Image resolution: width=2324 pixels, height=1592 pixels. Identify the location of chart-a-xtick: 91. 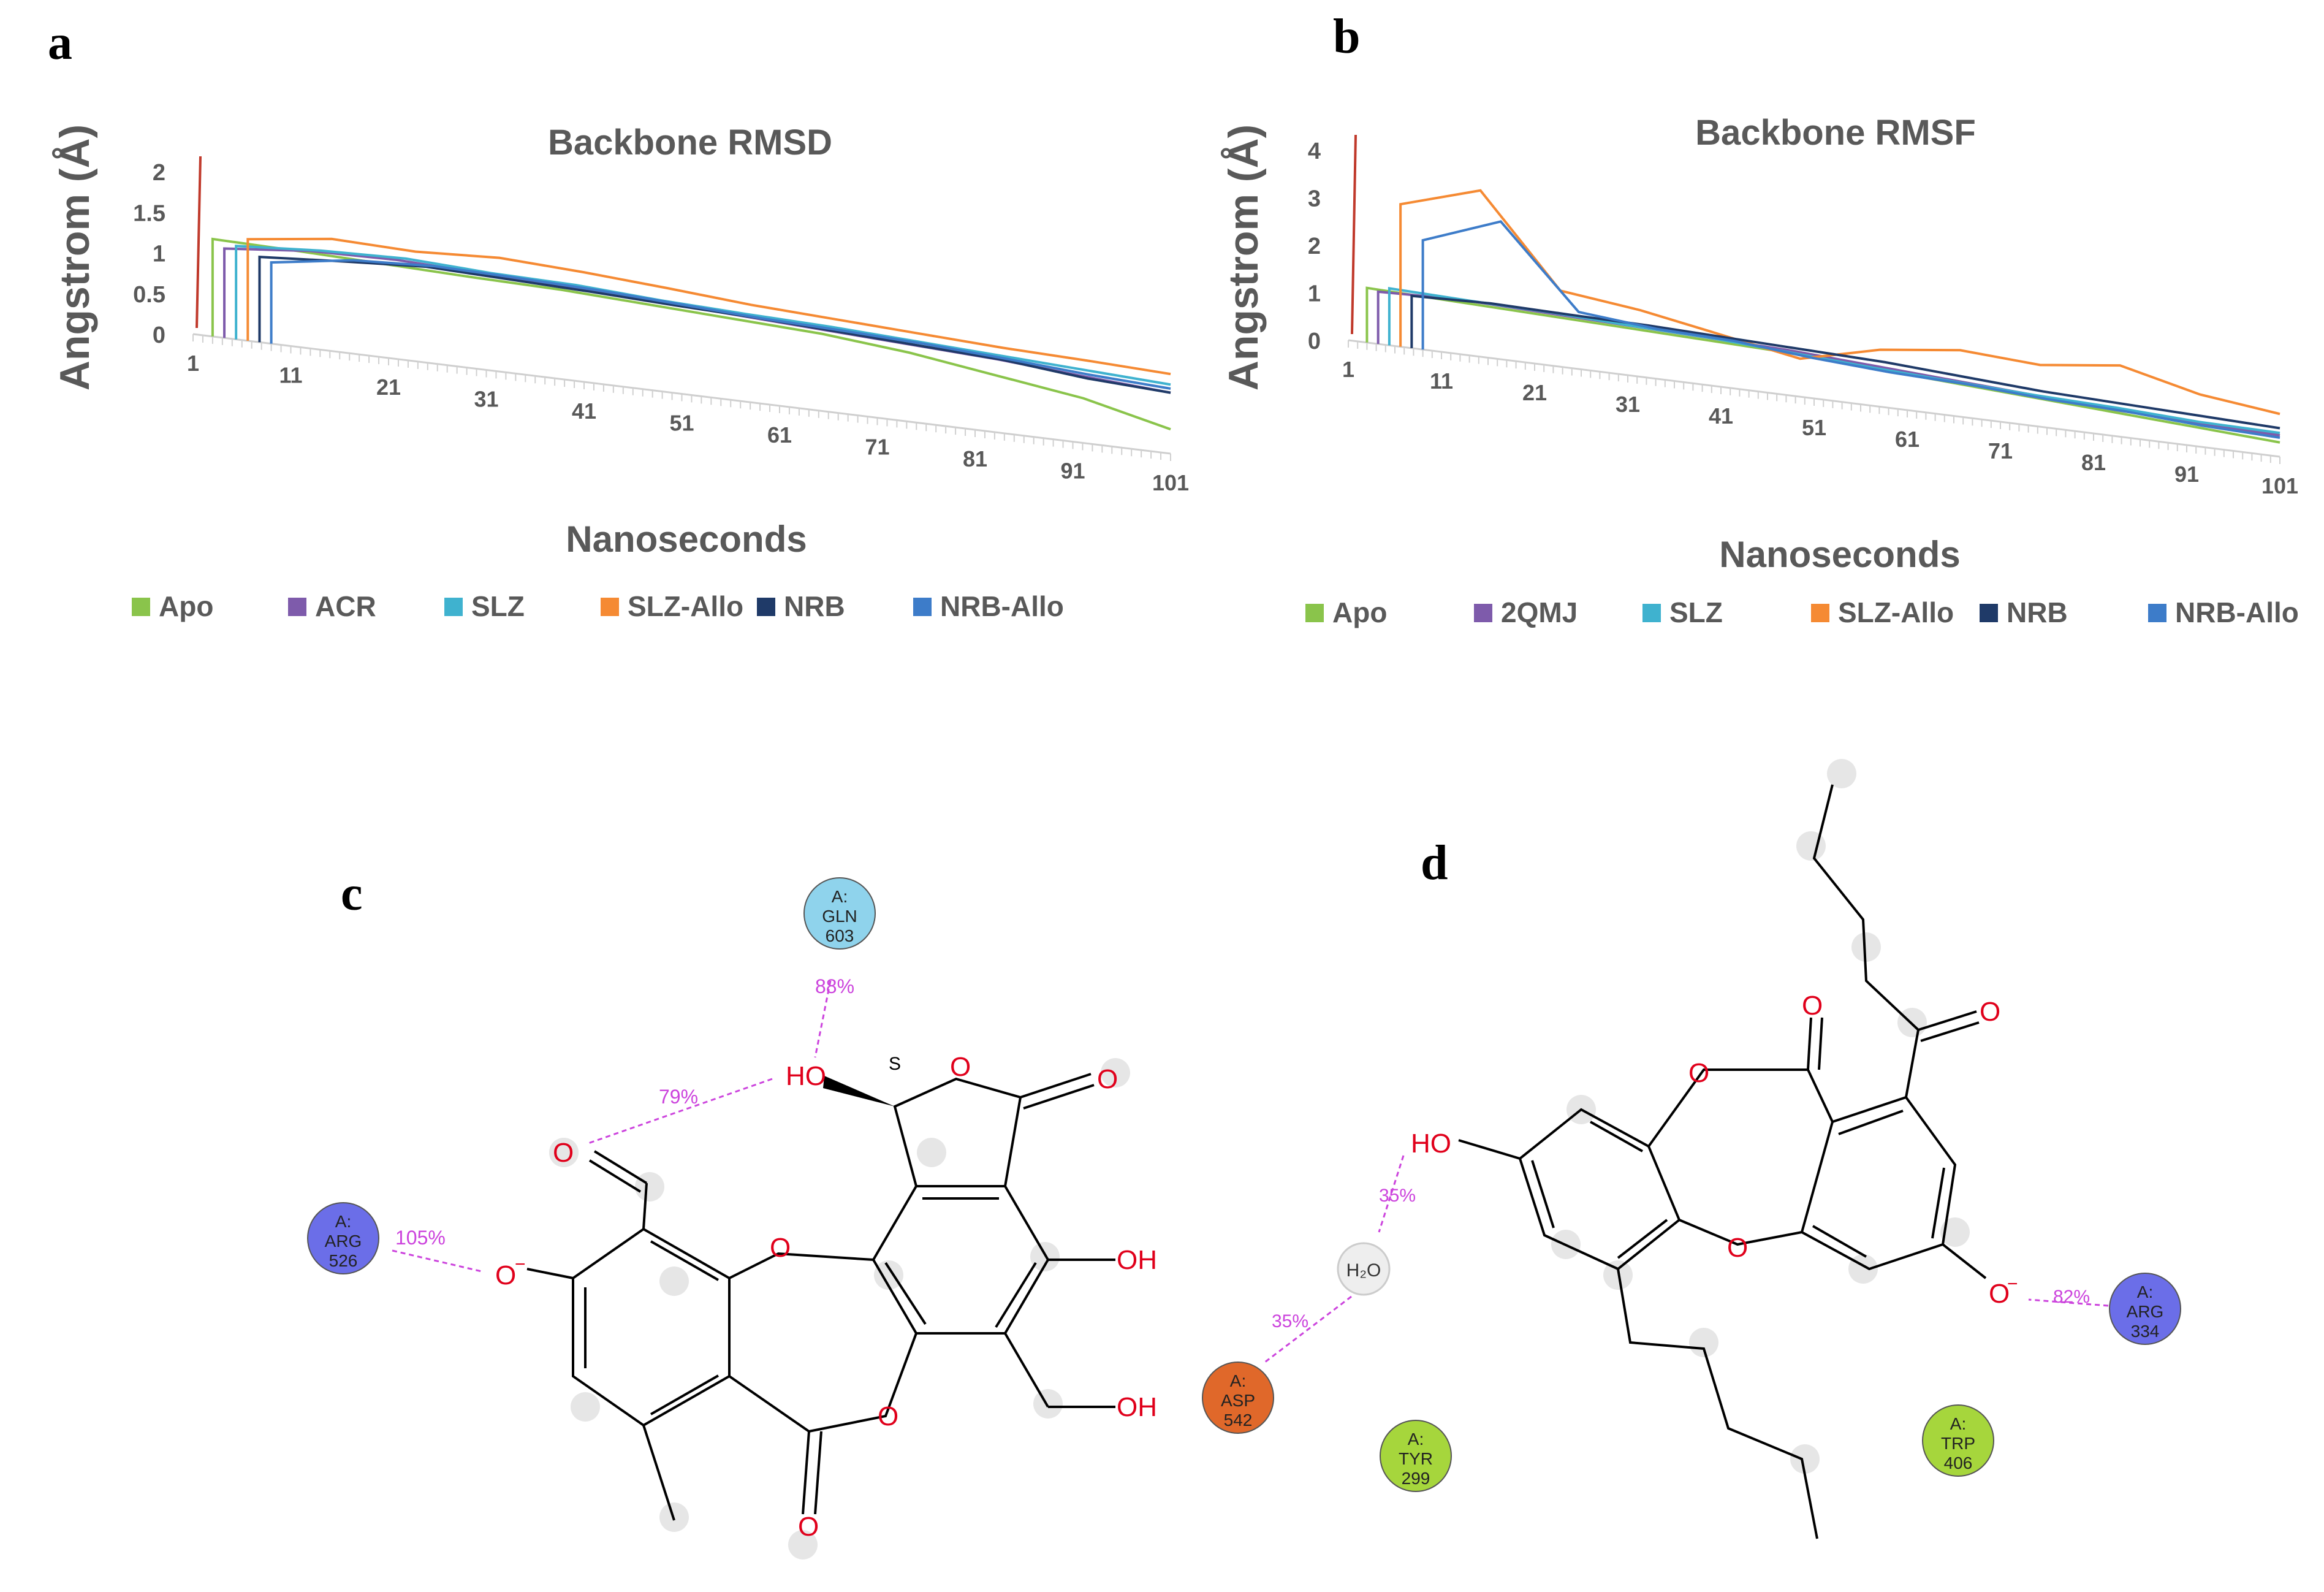
(1072, 472).